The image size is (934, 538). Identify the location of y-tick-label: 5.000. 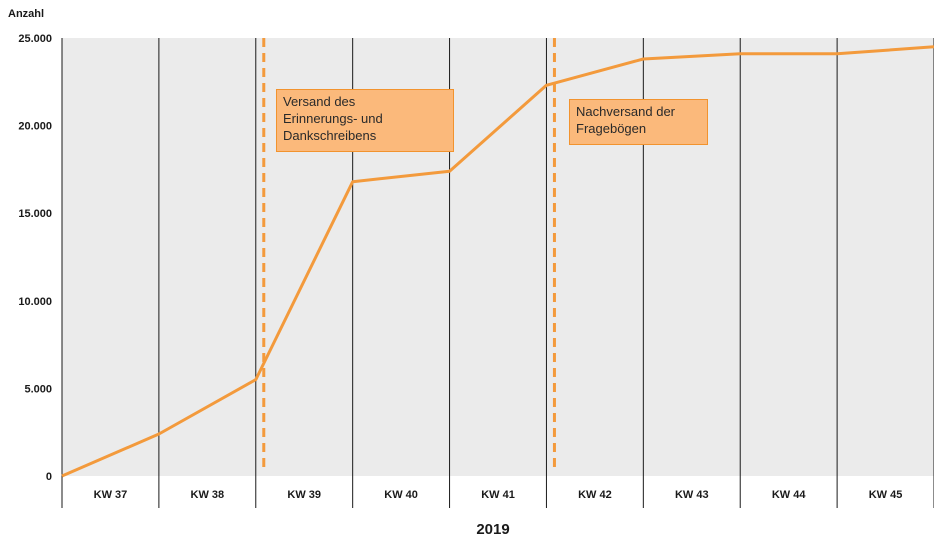
(38, 389).